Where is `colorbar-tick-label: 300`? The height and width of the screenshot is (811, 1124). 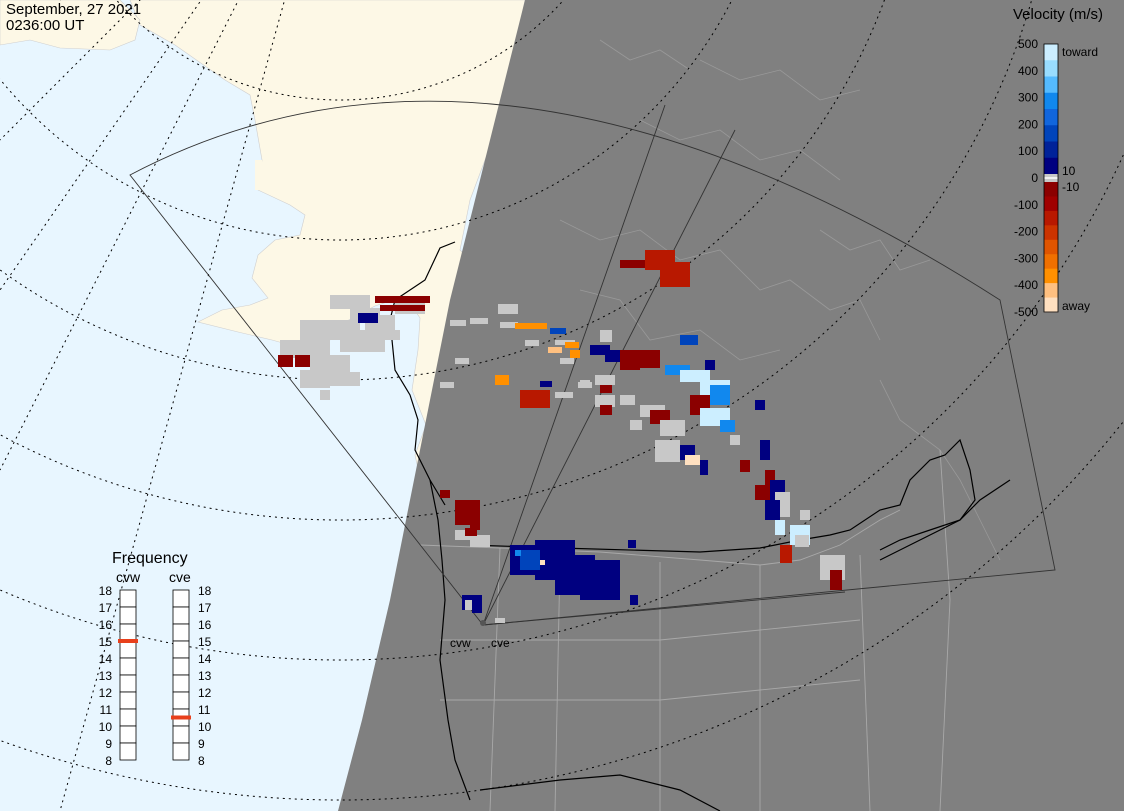 colorbar-tick-label: 300 is located at coordinates (1028, 98).